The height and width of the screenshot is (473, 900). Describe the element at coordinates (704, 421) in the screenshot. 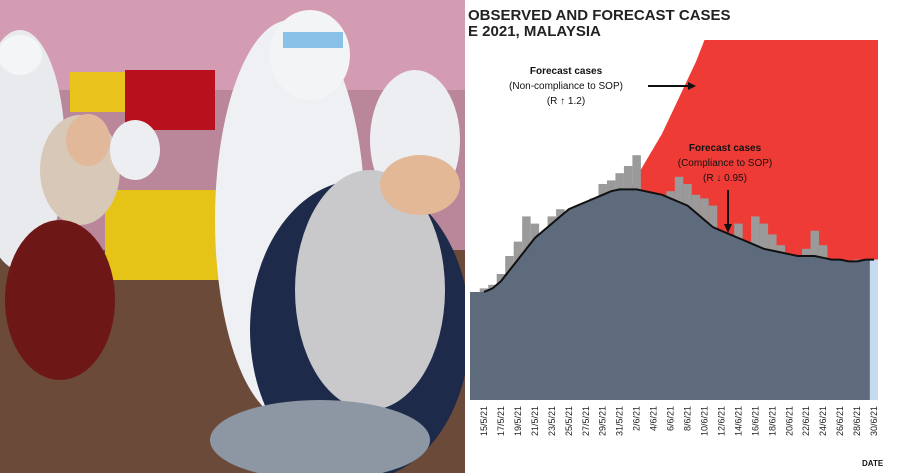

I see `x-tick-label: 10/6/21` at that location.